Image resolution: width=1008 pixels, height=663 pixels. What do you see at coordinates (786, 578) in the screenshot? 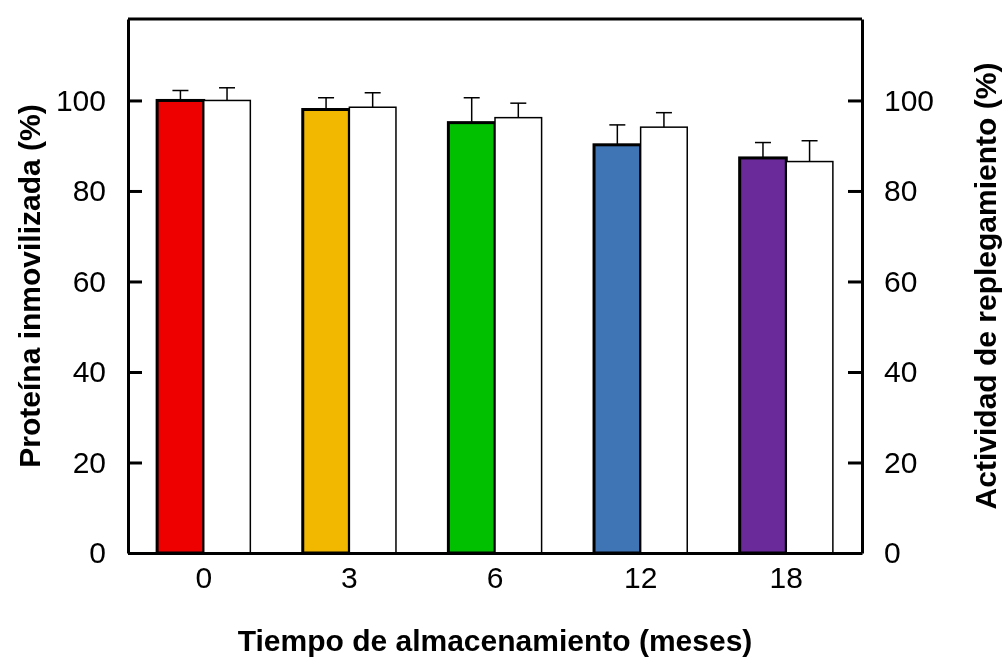
I see `x-tick-label: 18` at bounding box center [786, 578].